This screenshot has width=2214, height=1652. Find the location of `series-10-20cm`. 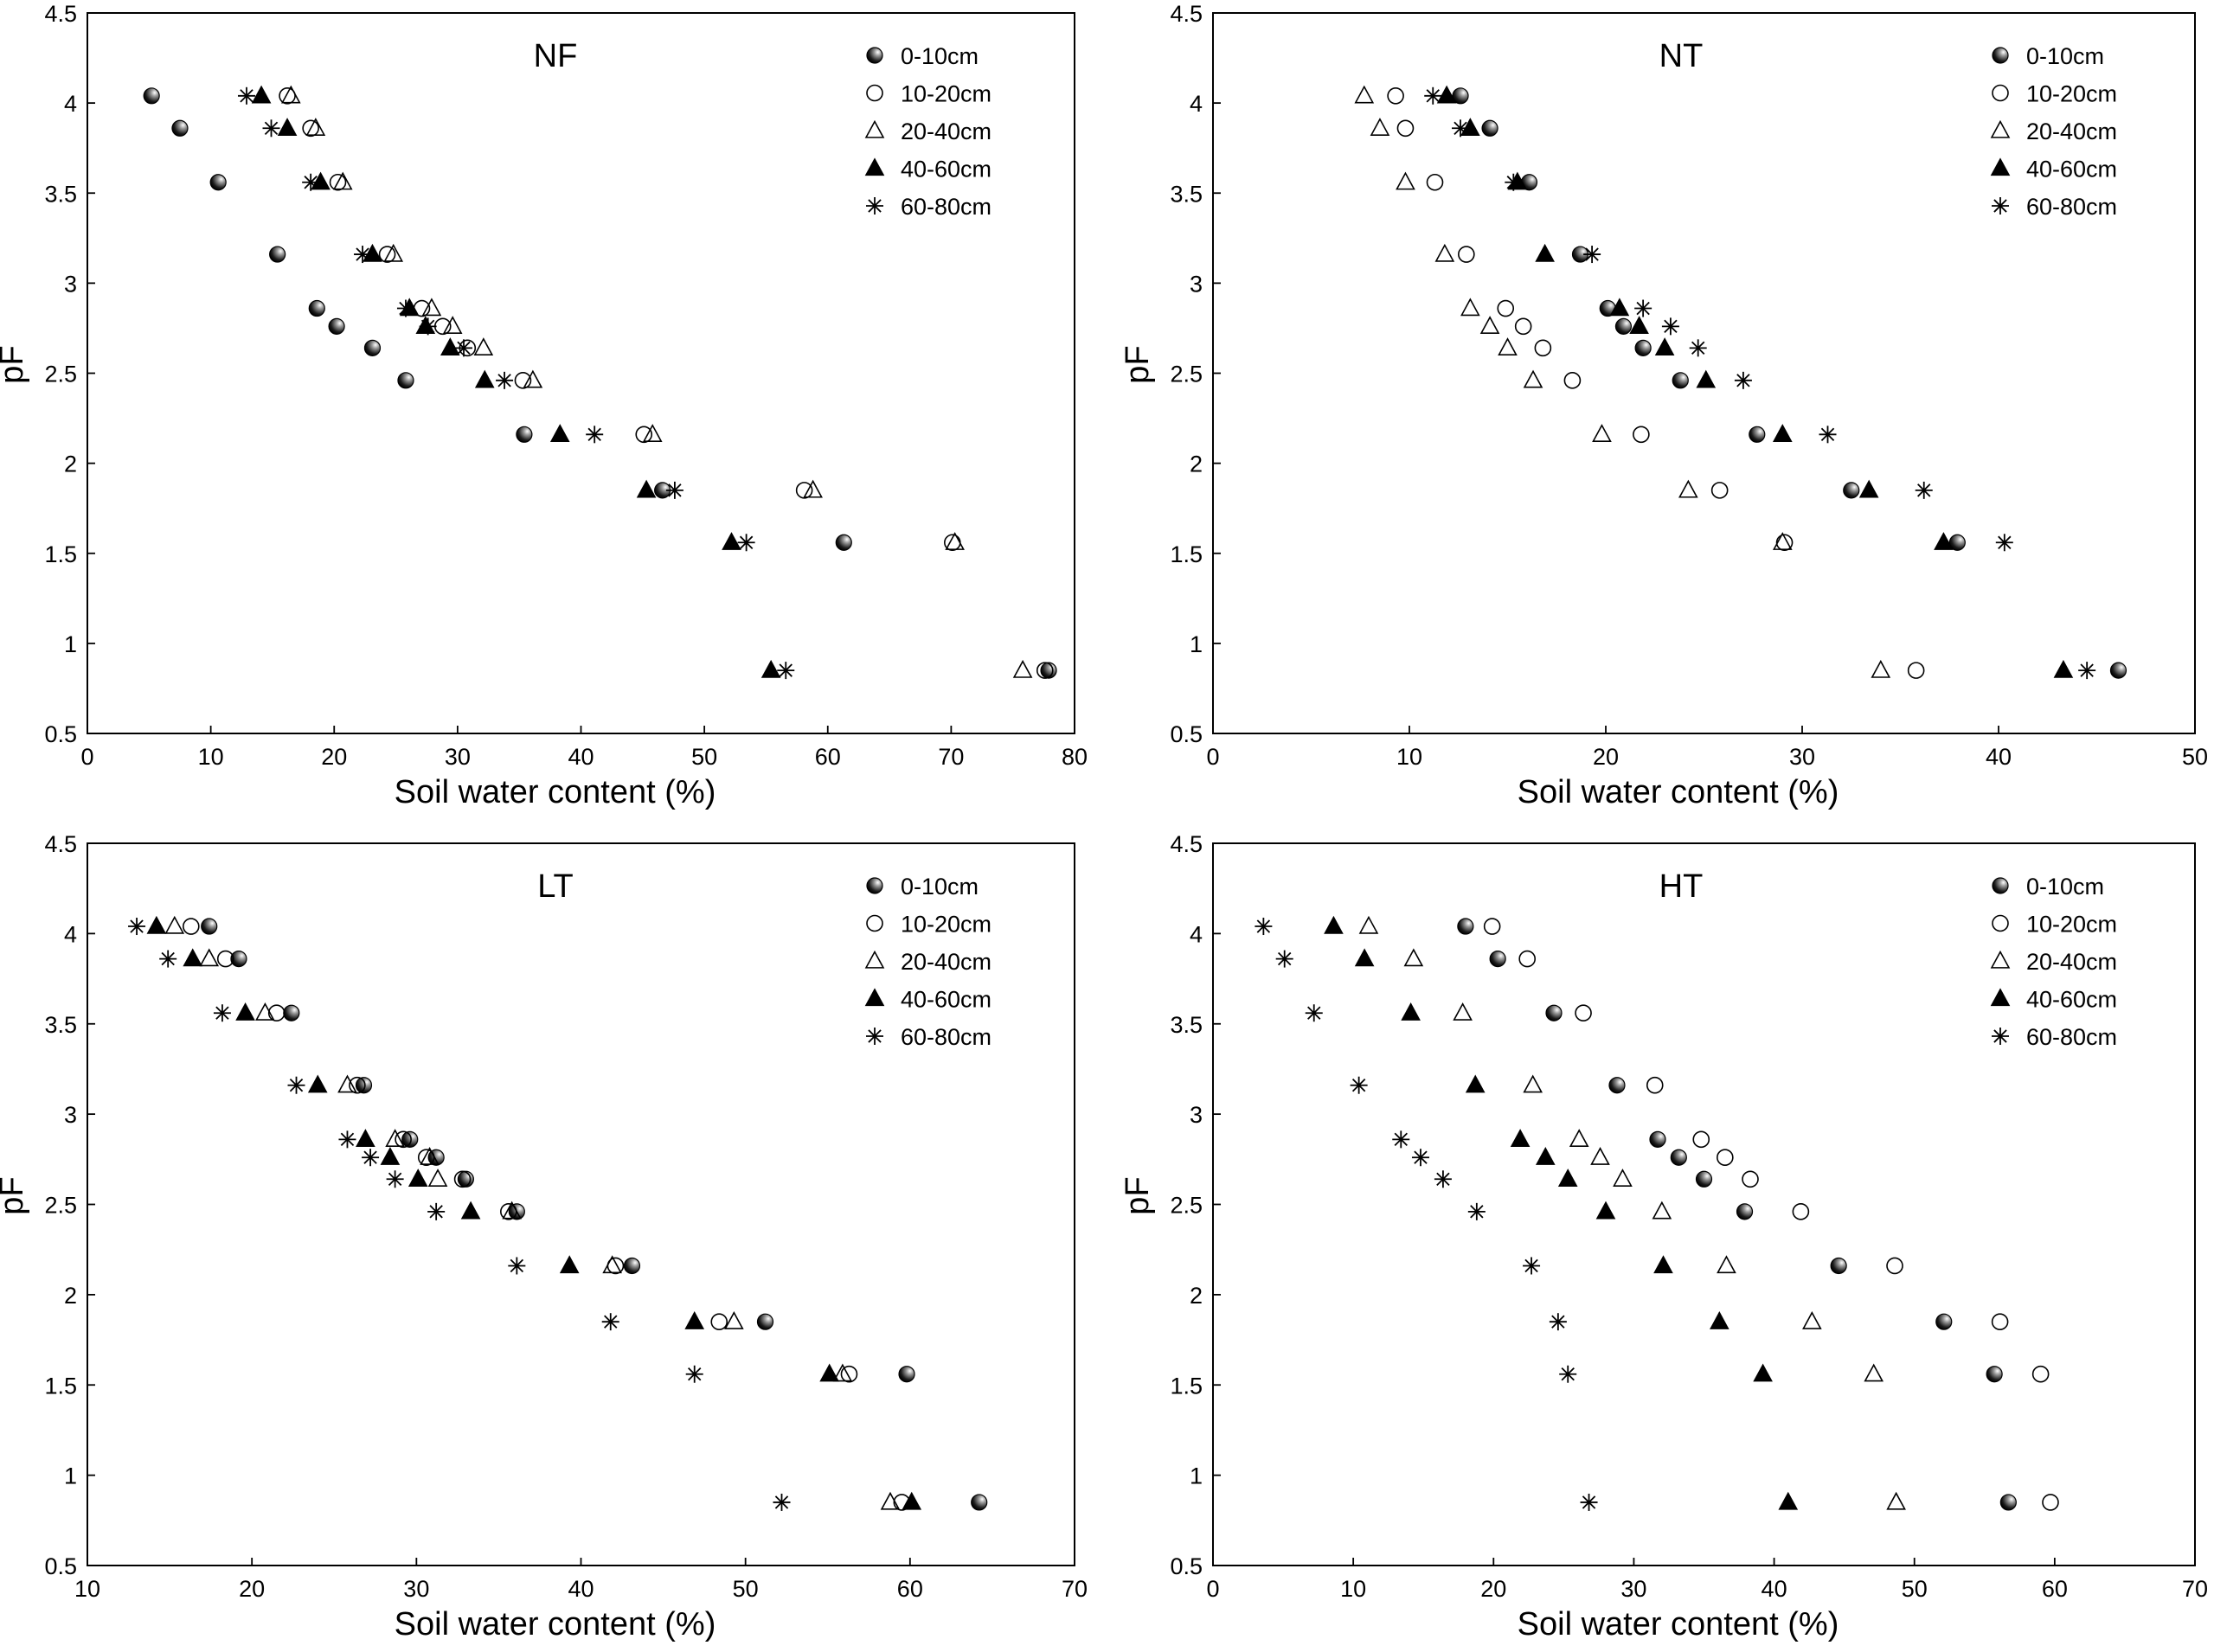

series-10-20cm is located at coordinates (1771, 1214).